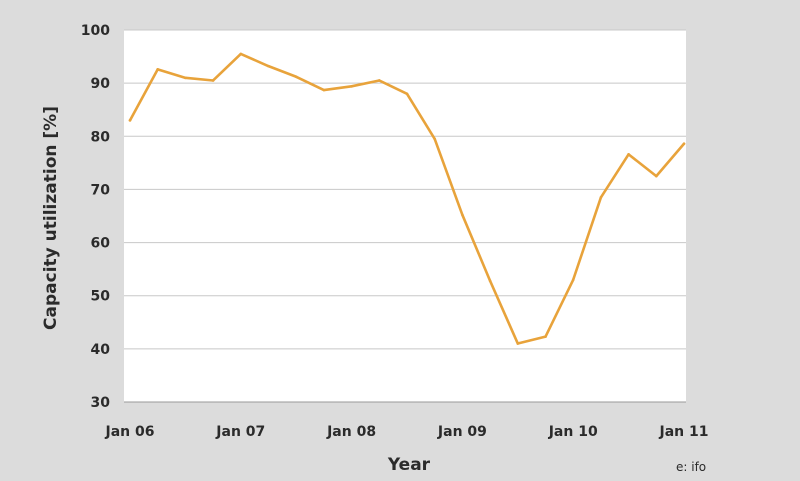  I want to click on y-axis-title: Capacity utilization [%], so click(51, 218).